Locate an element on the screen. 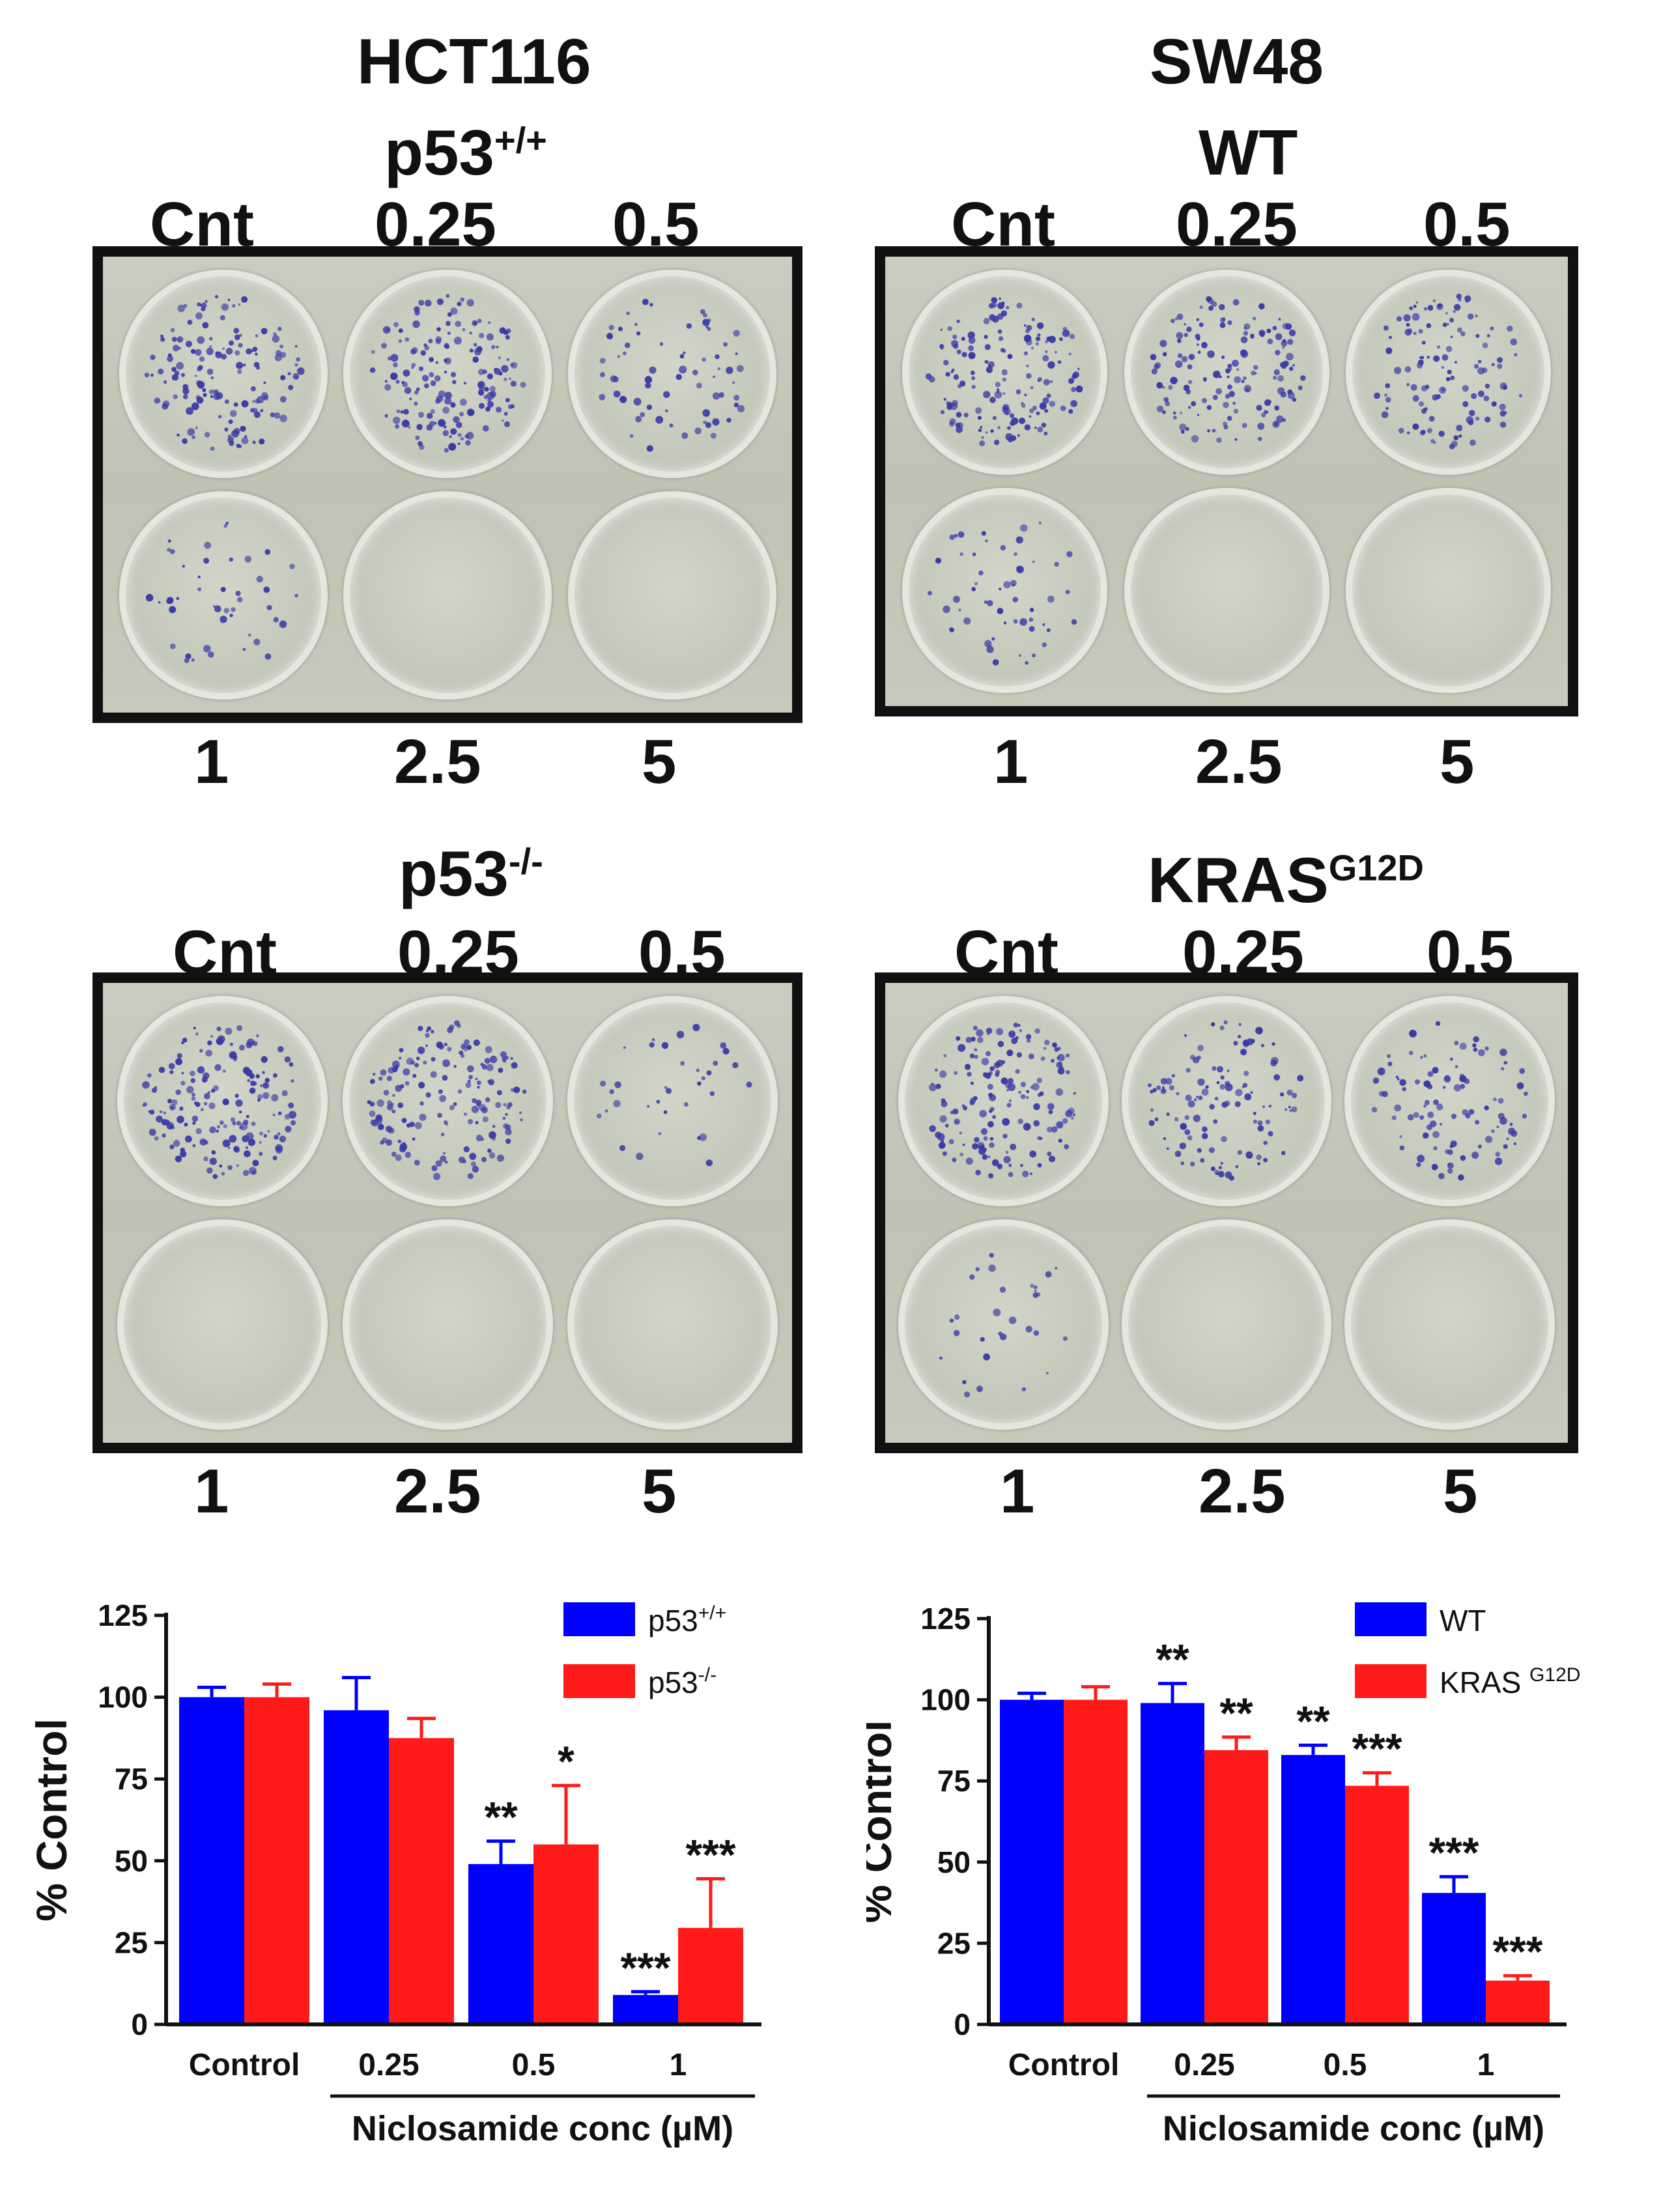  y-tick-label: 125 is located at coordinates (123, 1615).